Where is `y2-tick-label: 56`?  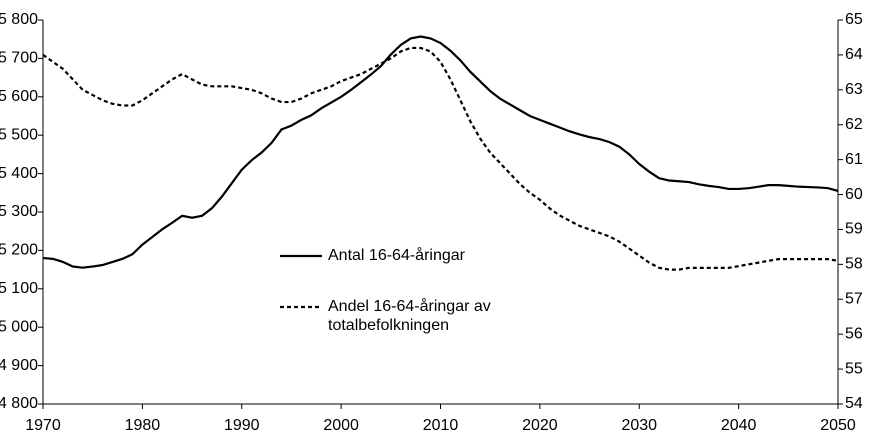
y2-tick-label: 56 is located at coordinates (854, 333).